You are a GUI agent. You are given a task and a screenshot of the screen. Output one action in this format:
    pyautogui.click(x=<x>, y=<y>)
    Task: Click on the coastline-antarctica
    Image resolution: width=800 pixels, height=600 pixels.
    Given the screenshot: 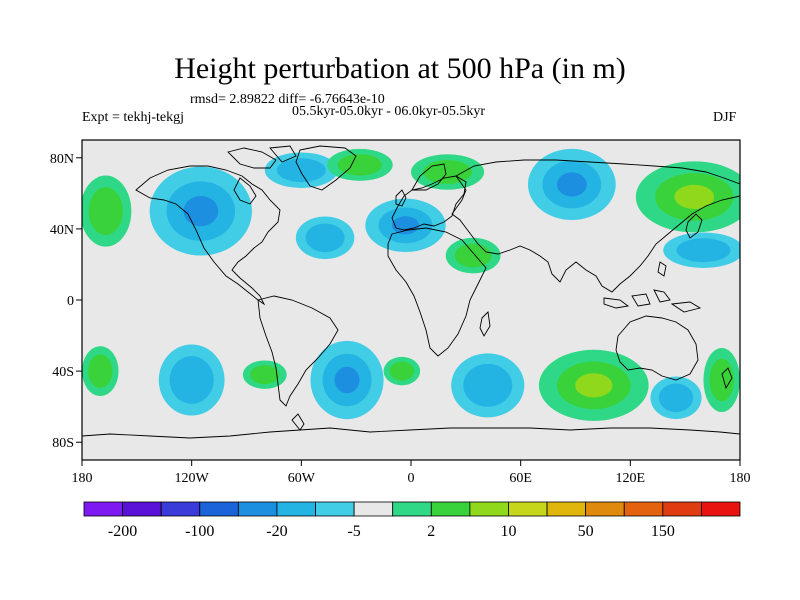 What is the action you would take?
    pyautogui.click(x=411, y=433)
    